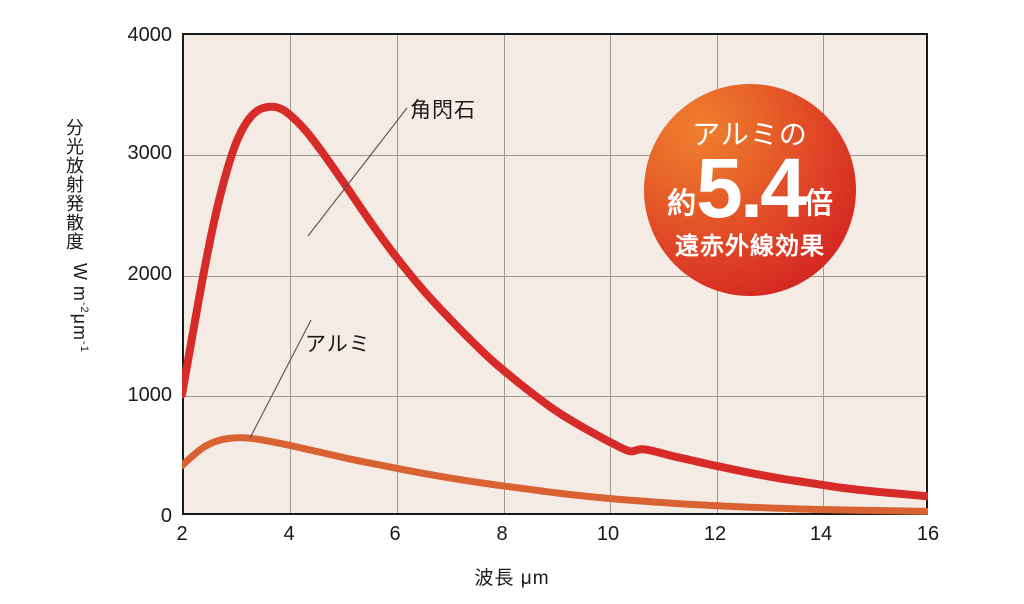 The height and width of the screenshot is (604, 1024). What do you see at coordinates (357, 172) in the screenshot?
I see `leader-line-kakusenseki` at bounding box center [357, 172].